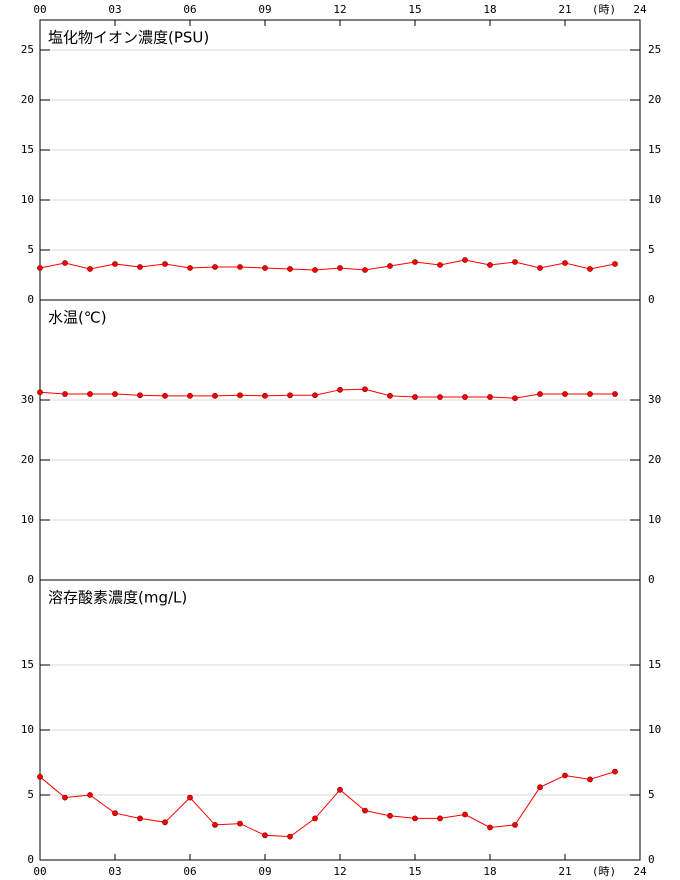  I want to click on panel-title: 塩化物イオン濃度(PSU), so click(128, 38).